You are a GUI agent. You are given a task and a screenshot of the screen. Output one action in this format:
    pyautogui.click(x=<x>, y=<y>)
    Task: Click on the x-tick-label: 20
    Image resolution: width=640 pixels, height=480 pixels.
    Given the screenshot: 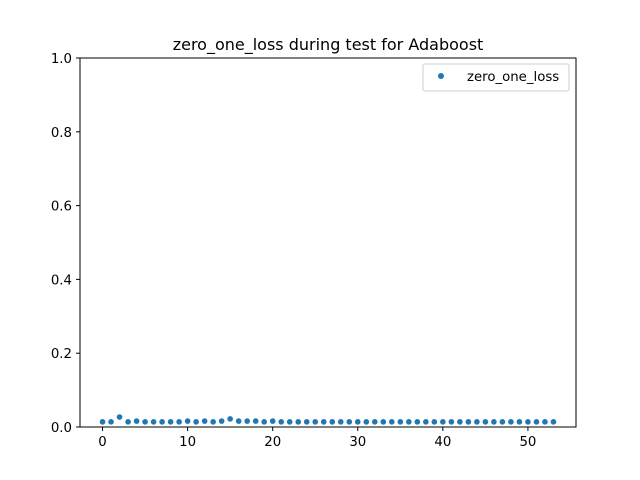 What is the action you would take?
    pyautogui.click(x=272, y=442)
    